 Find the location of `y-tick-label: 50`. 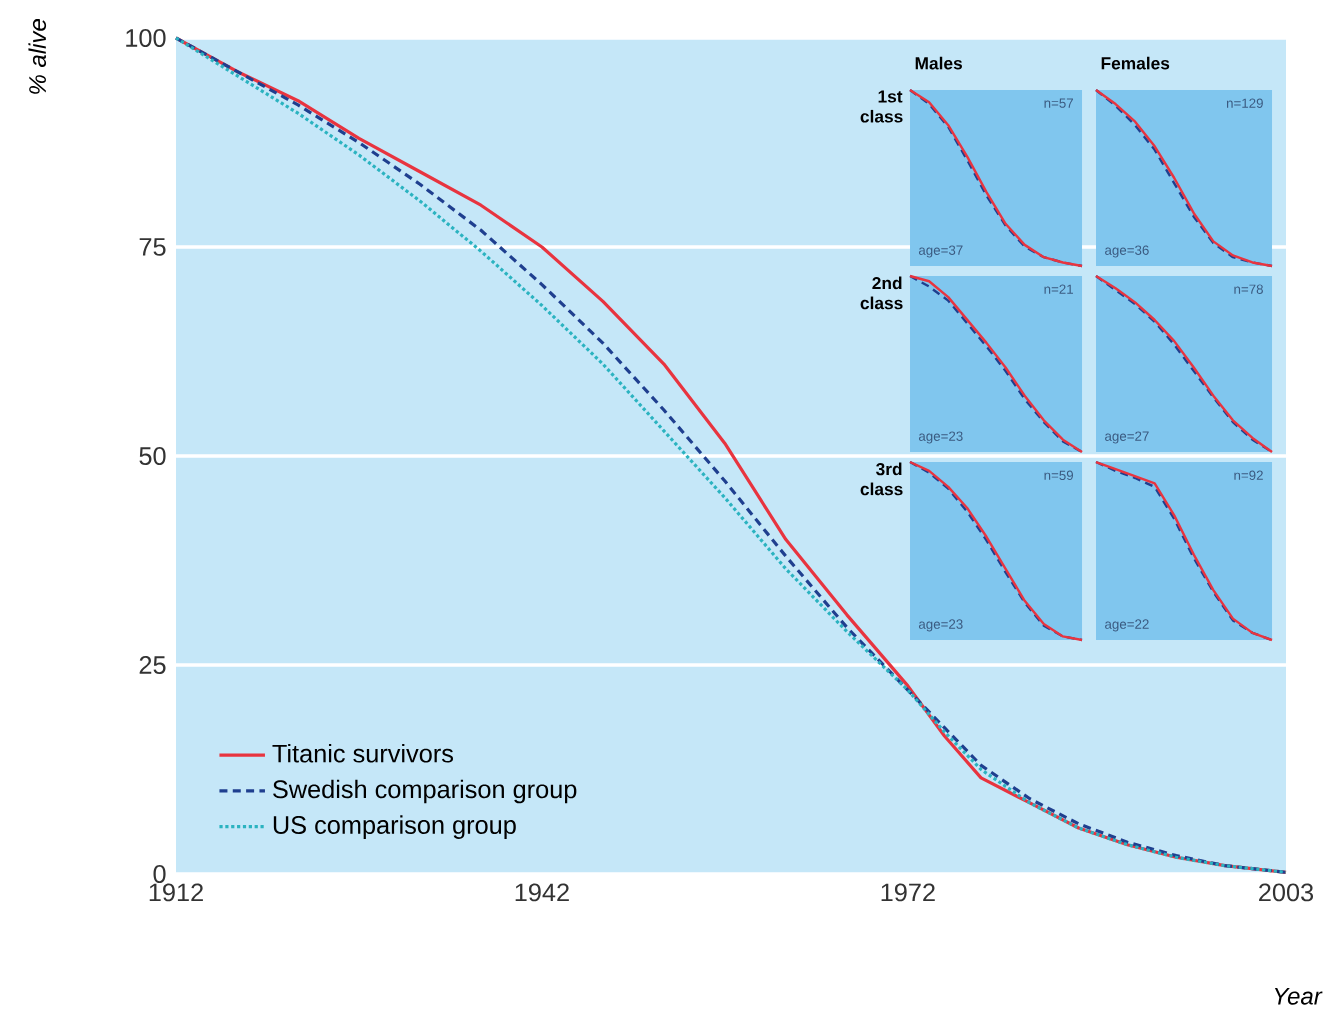

y-tick-label: 50 is located at coordinates (152, 456).